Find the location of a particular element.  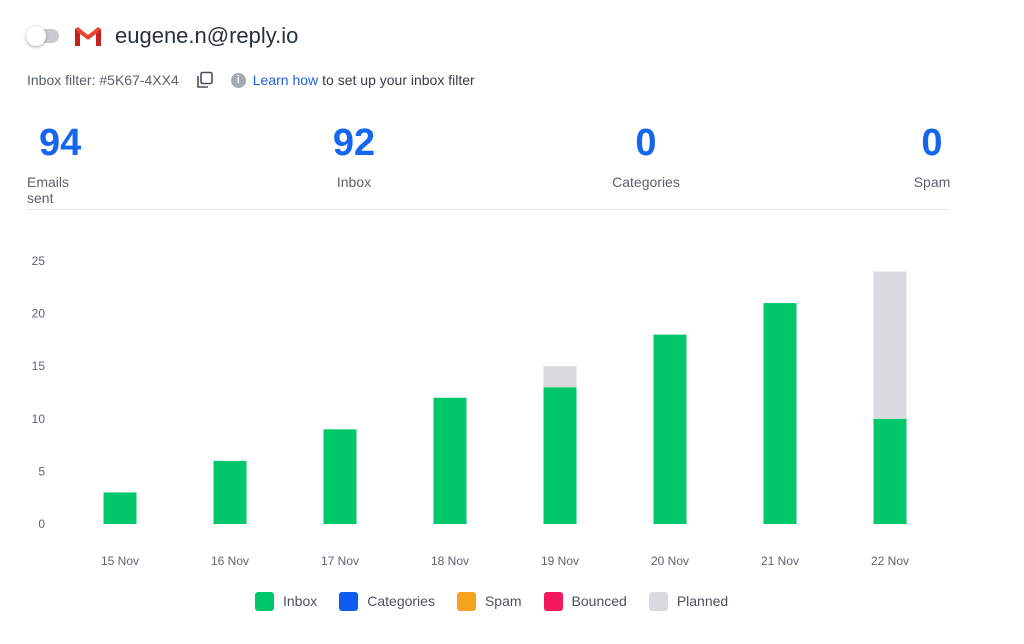

bar-inbox-15-nov is located at coordinates (120, 508).